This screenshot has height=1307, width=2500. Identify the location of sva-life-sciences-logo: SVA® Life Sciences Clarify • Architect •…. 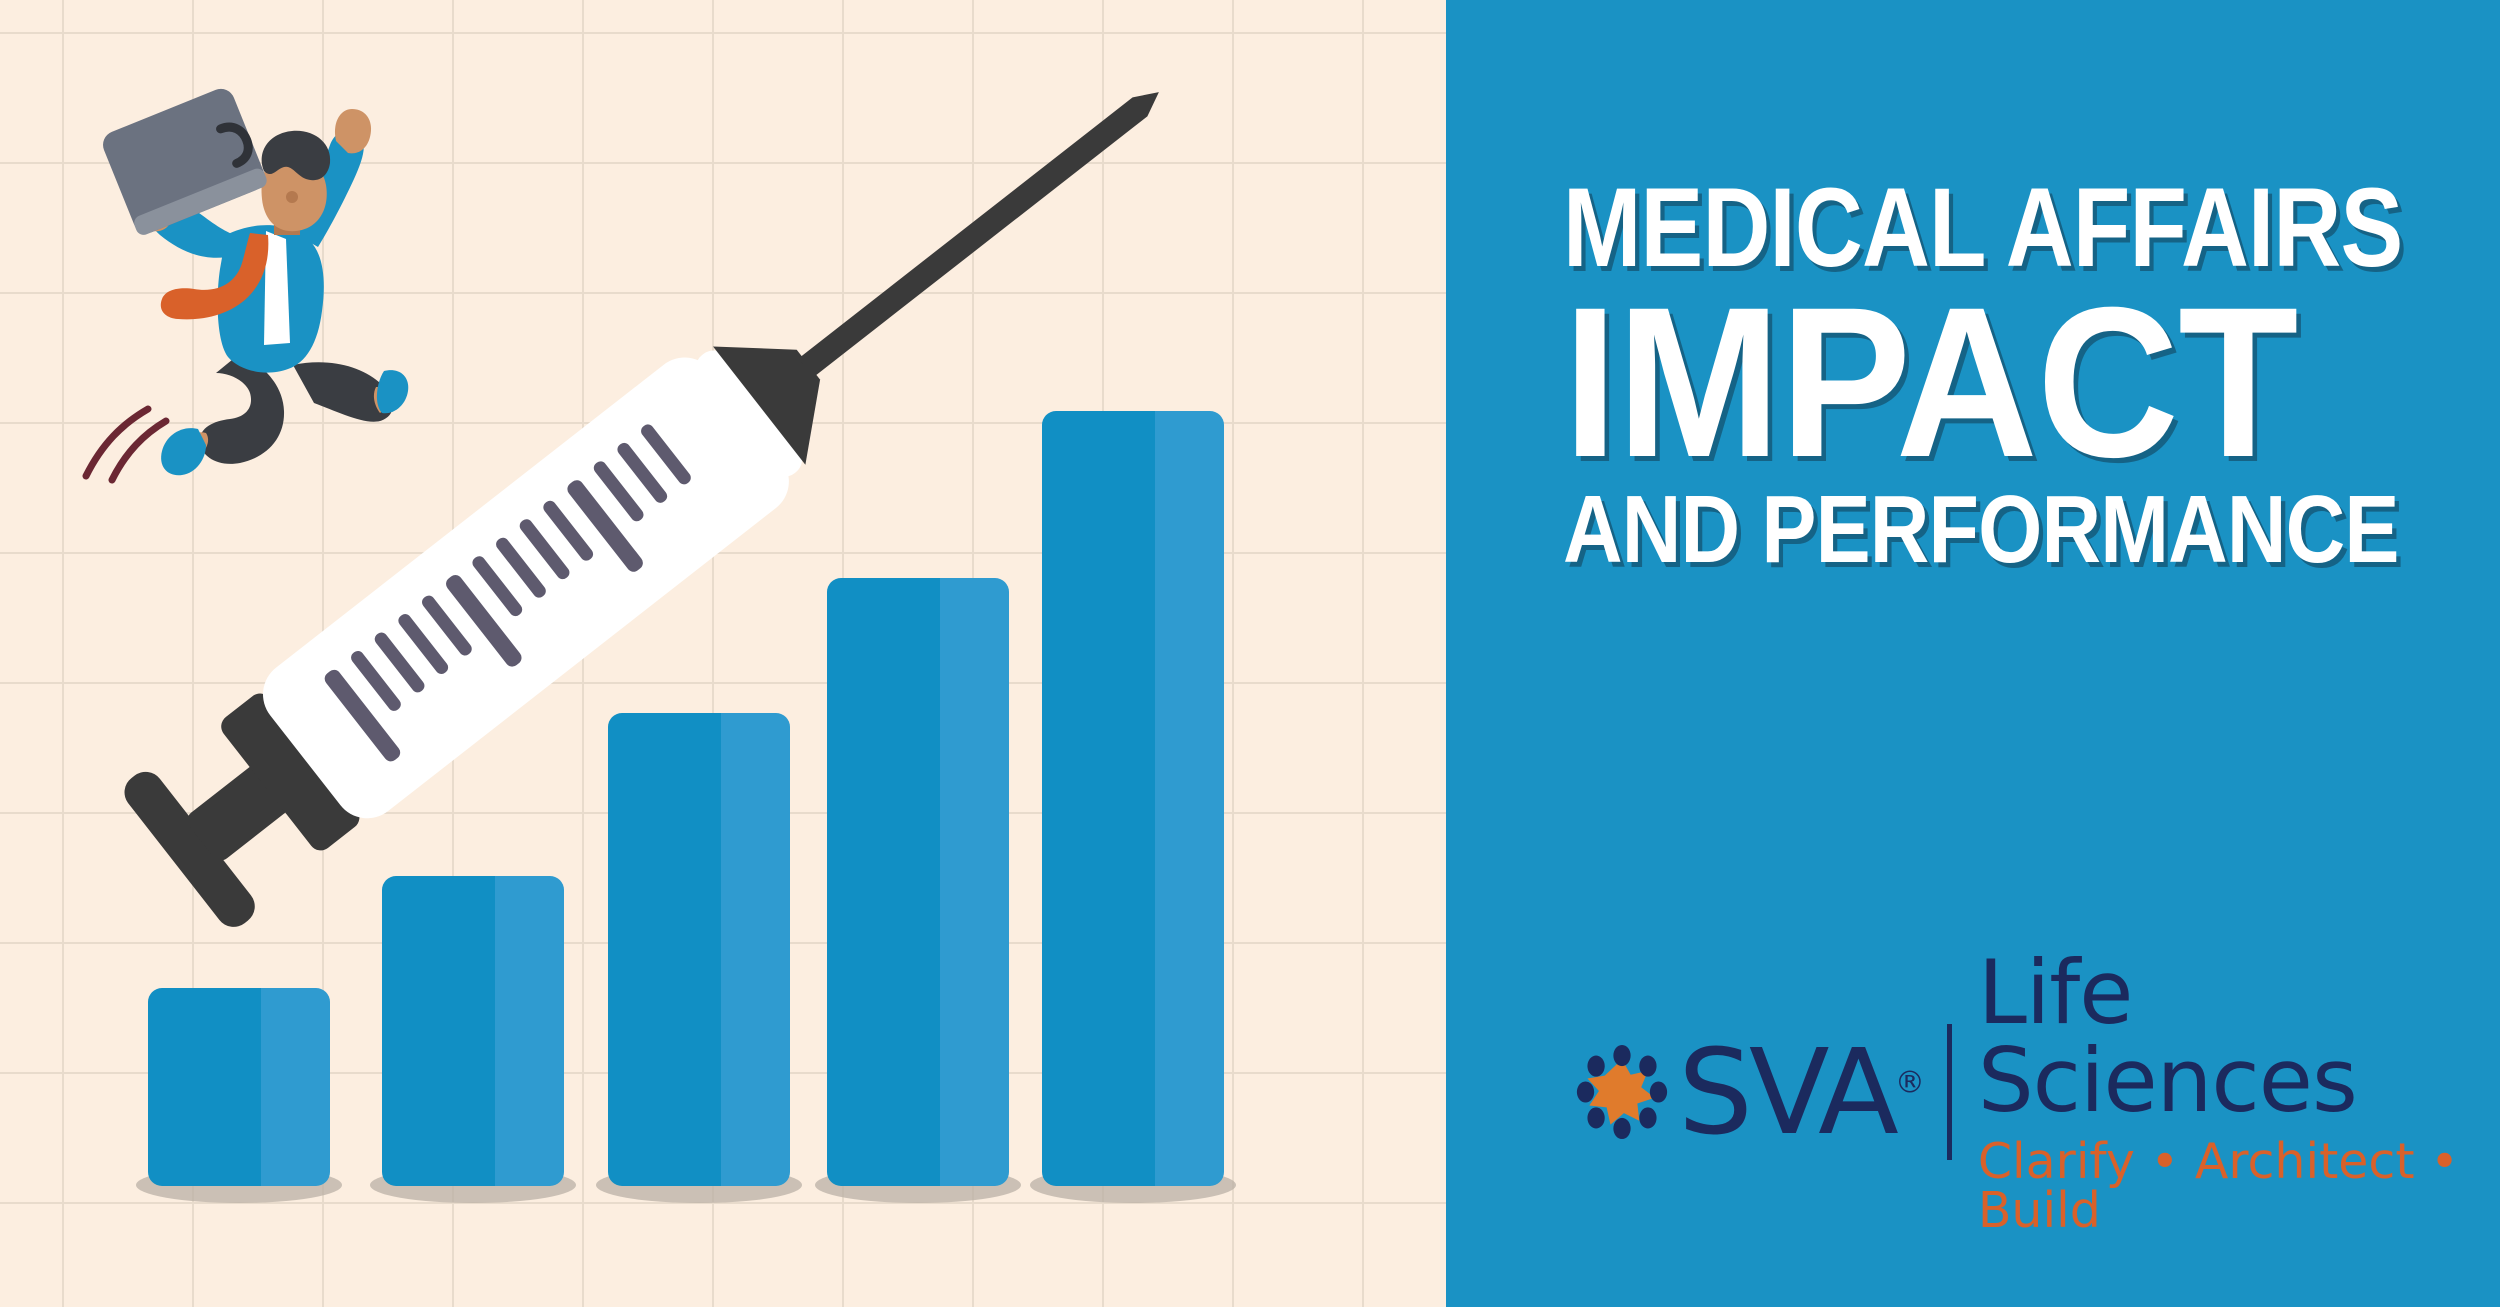
(2037, 1092).